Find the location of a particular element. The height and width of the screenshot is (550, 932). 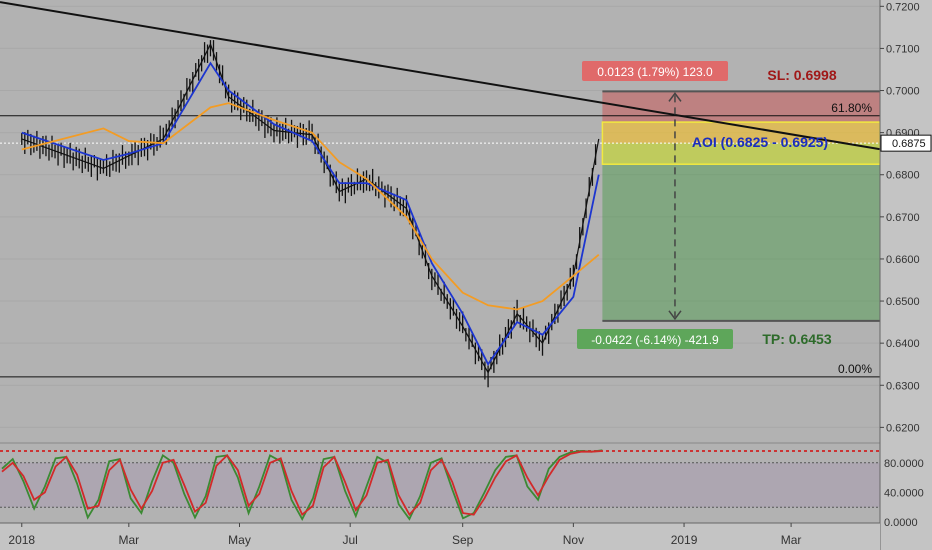

oscillator-k-line is located at coordinates (302, 485).